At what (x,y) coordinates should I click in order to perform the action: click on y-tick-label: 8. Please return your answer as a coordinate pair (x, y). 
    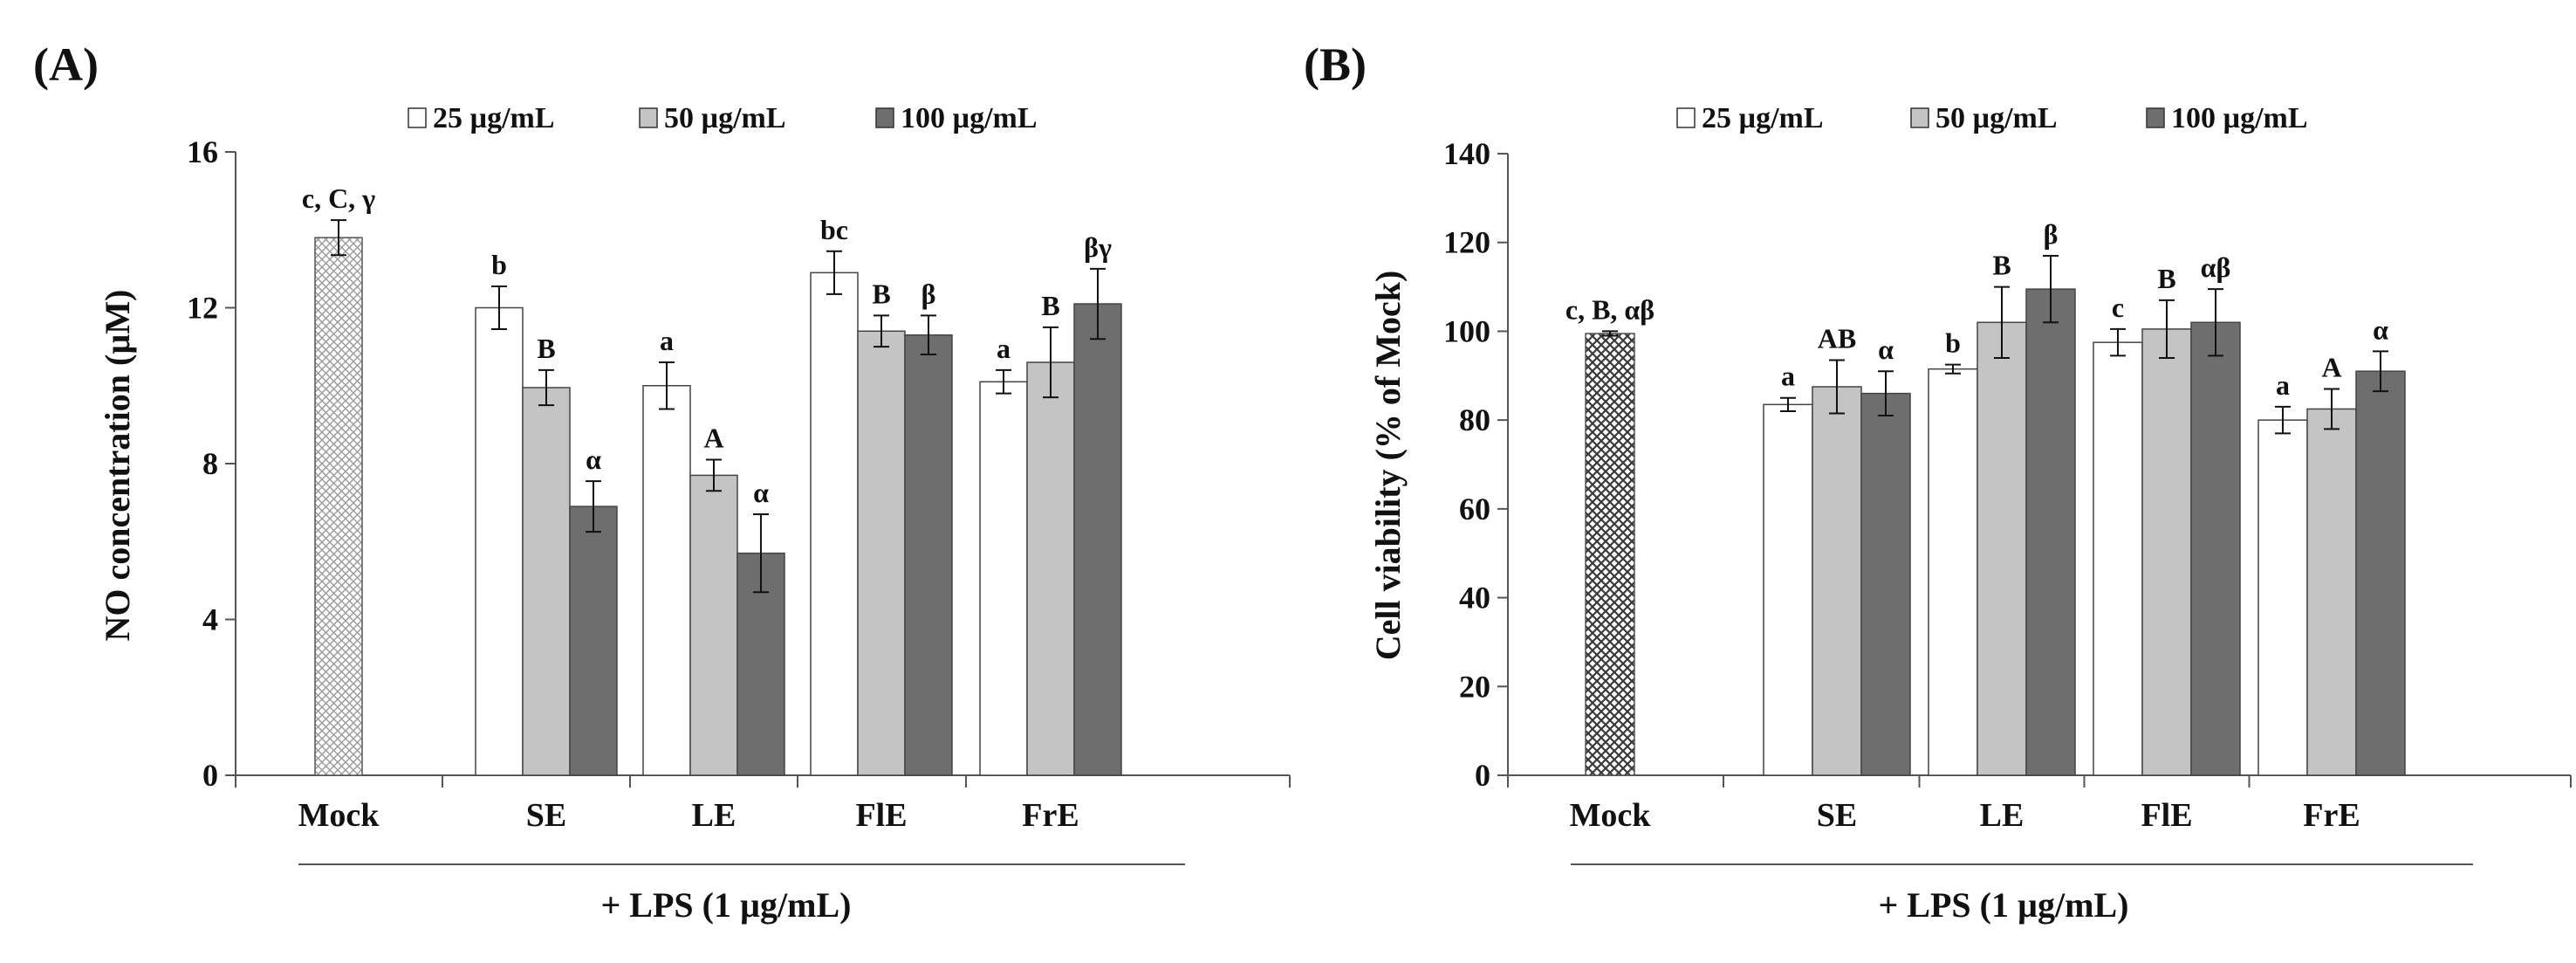
    Looking at the image, I should click on (210, 463).